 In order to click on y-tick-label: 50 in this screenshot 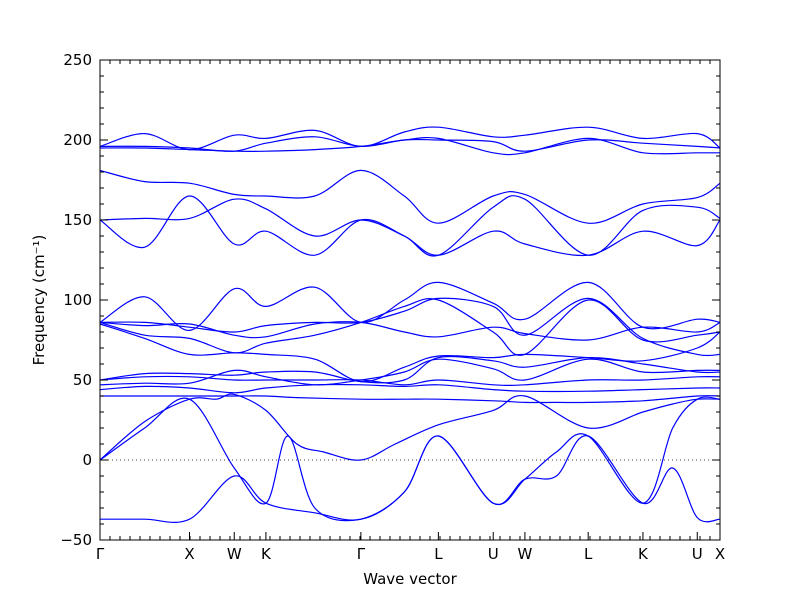, I will do `click(82, 380)`.